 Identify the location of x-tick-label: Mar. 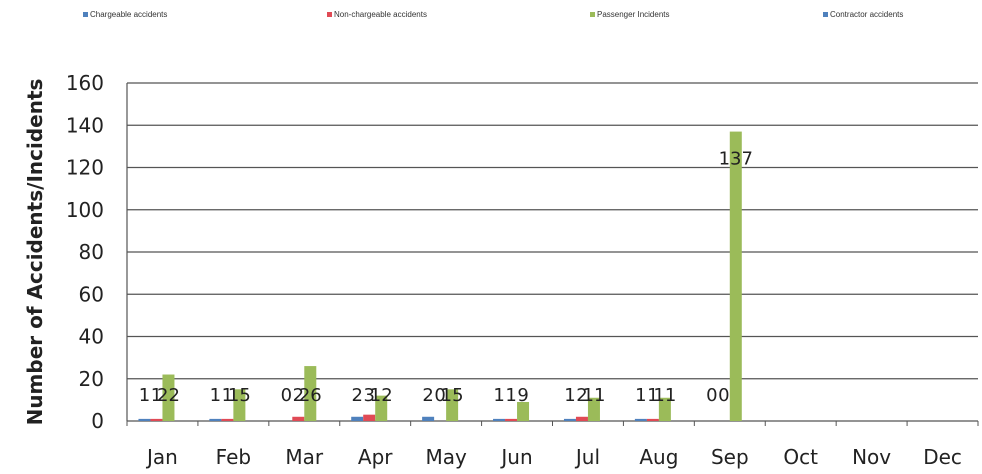
(304, 457).